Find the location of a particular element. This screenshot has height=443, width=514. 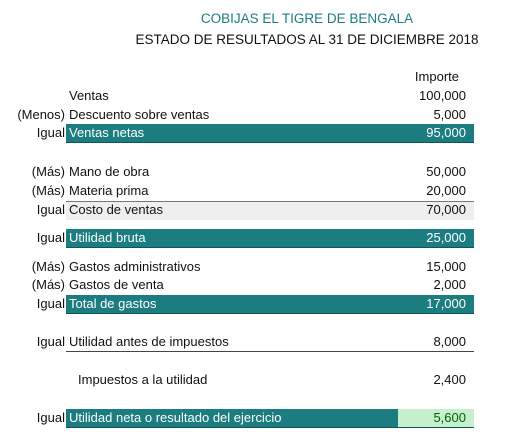

row-border is located at coordinates (270, 342).